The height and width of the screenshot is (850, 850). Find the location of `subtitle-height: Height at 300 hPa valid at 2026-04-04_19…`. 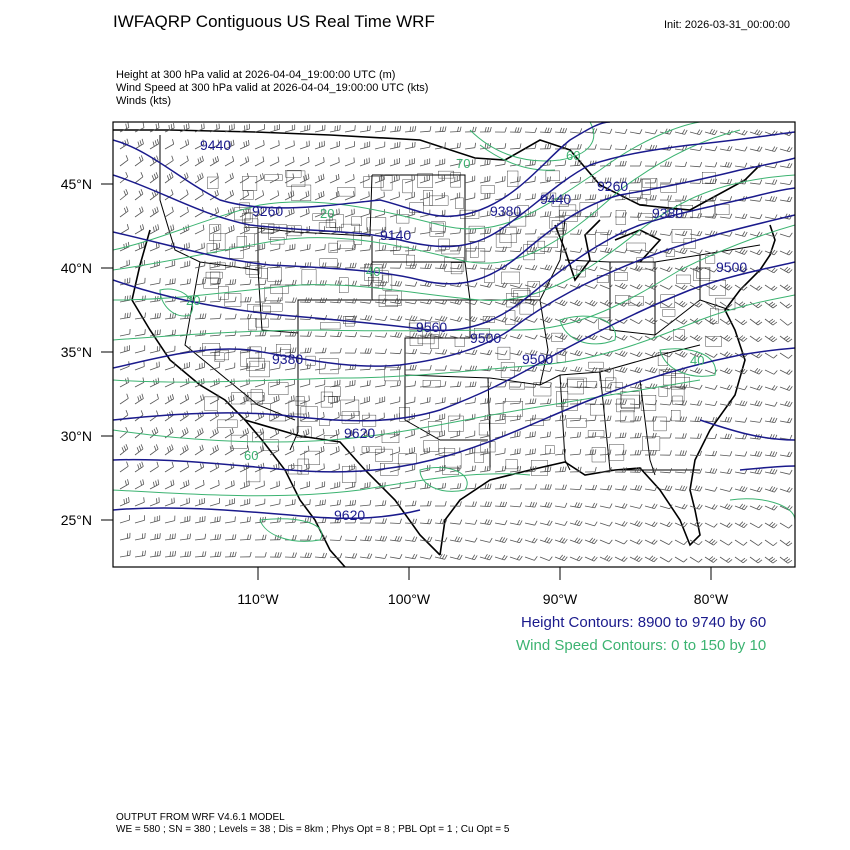

subtitle-height: Height at 300 hPa valid at 2026-04-04_19… is located at coordinates (256, 75).